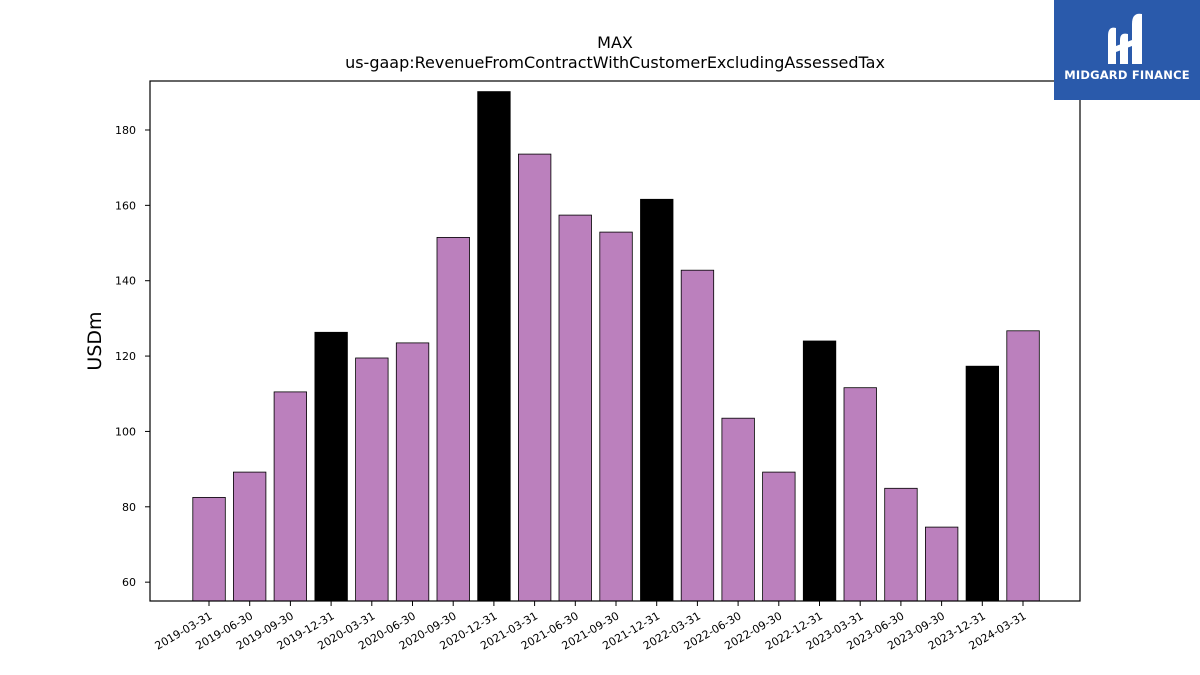 This screenshot has width=1200, height=675. Describe the element at coordinates (129, 582) in the screenshot. I see `y-tick-label: 60` at that location.